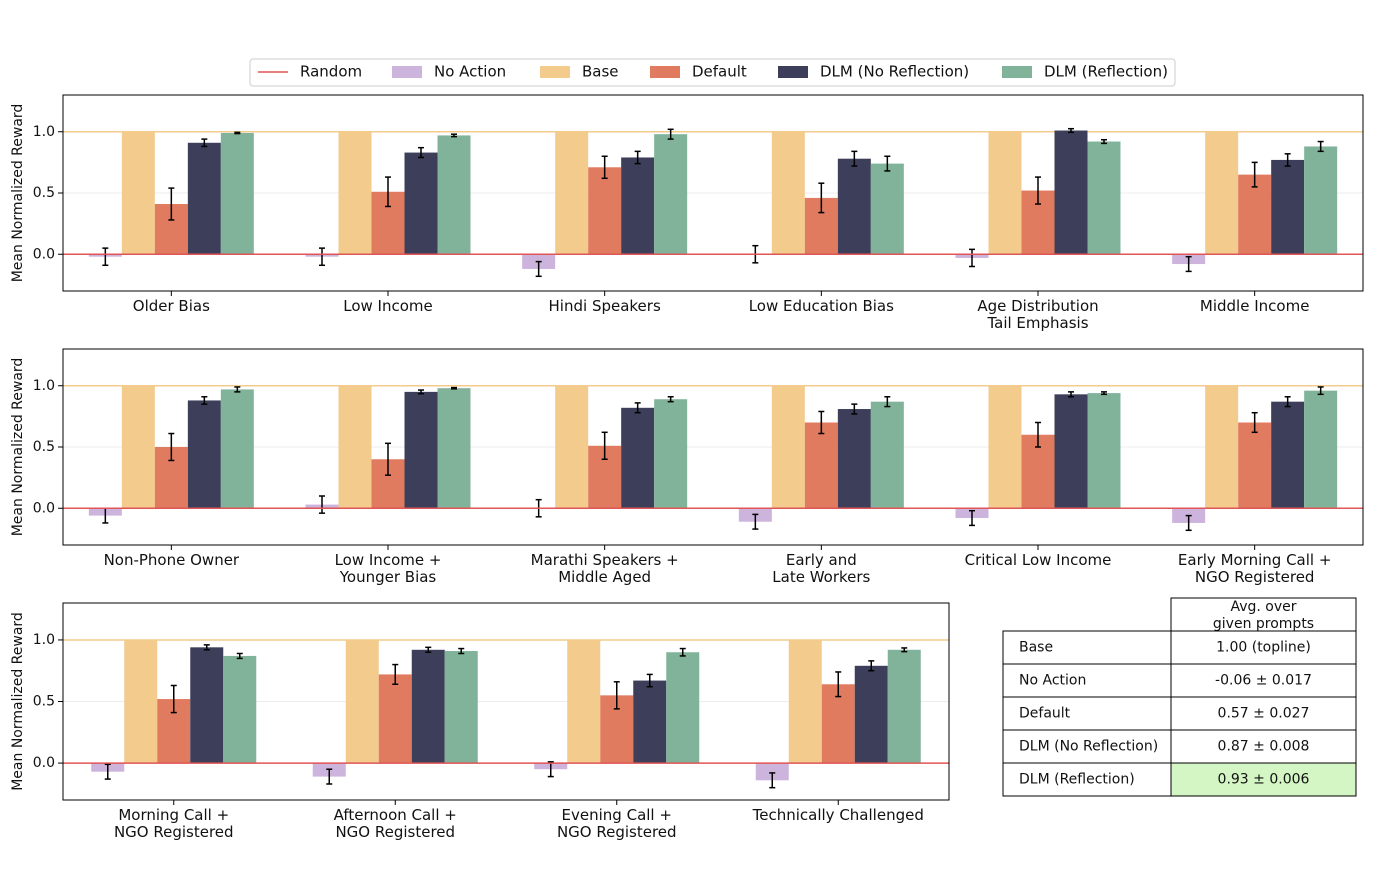 This screenshot has height=880, width=1376. I want to click on x-tick-label: Early Morning Call + NGO Registered, so click(1254, 568).